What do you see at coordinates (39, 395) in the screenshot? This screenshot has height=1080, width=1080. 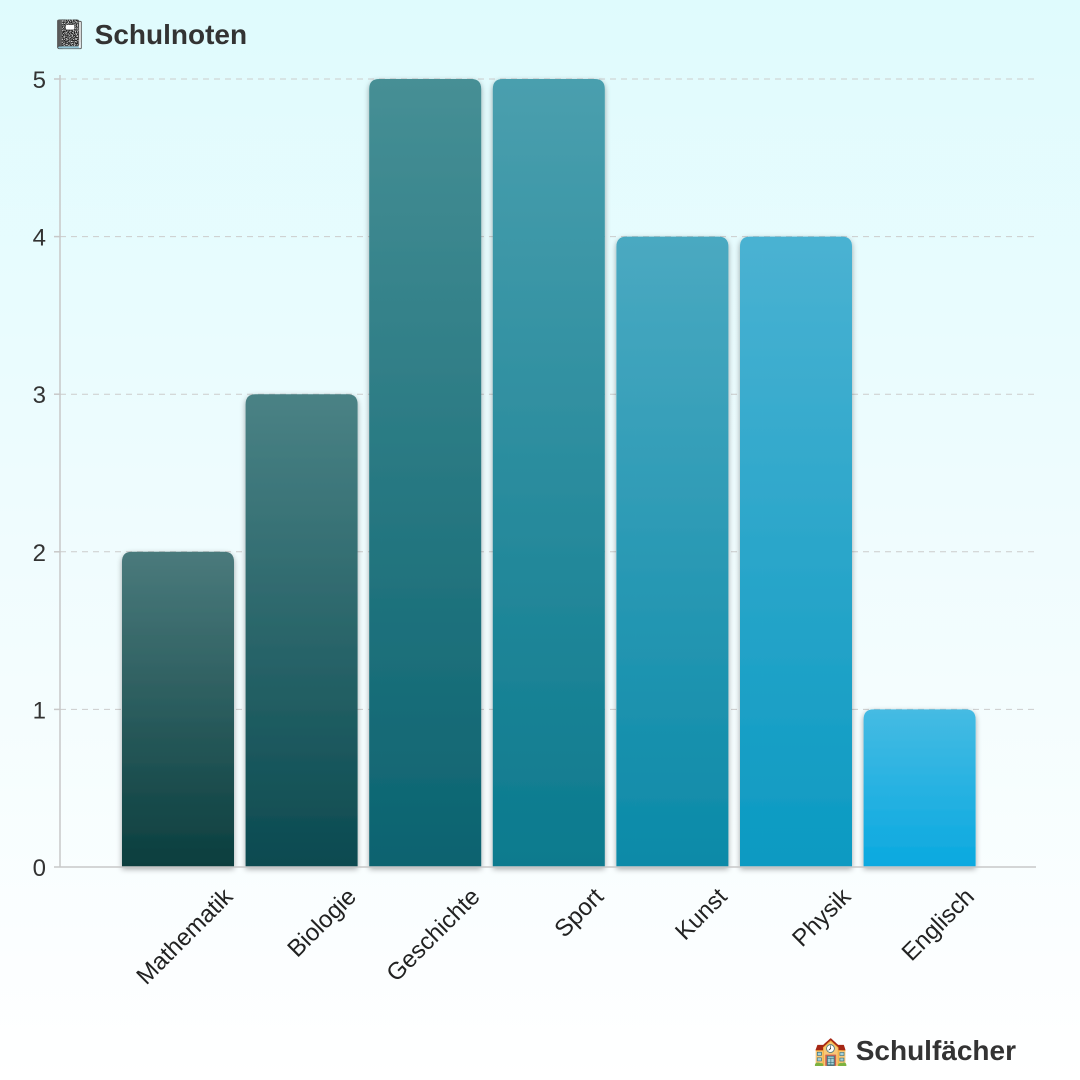 I see `y-tick-label: 3` at bounding box center [39, 395].